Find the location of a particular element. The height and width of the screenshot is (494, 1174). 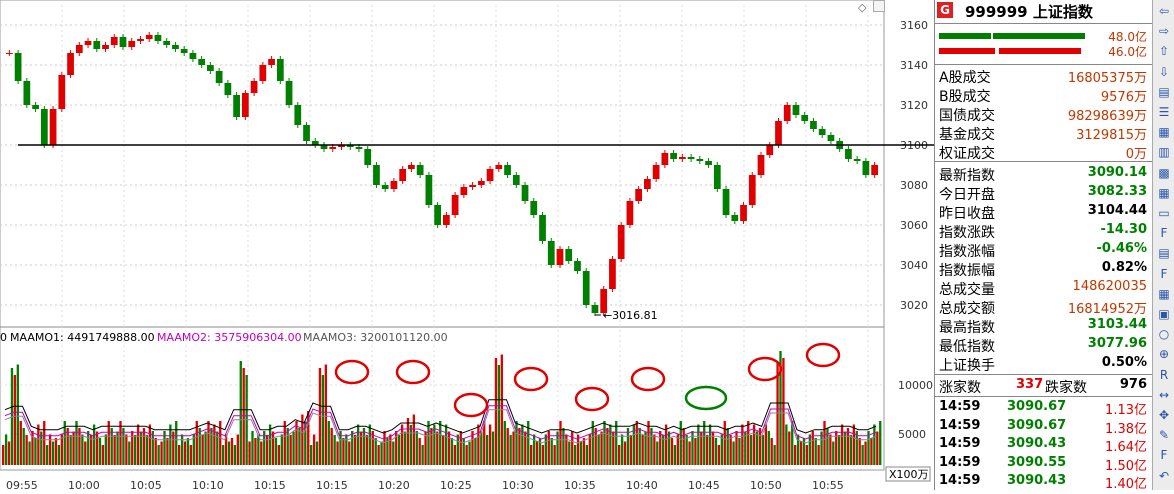

rise-count-label: 涨家数 is located at coordinates (960, 388).